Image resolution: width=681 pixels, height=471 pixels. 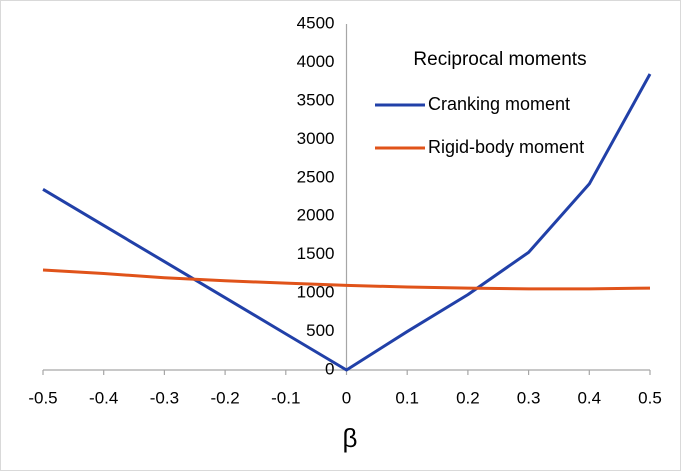 What do you see at coordinates (468, 397) in the screenshot?
I see `x-tick-label: 0.2` at bounding box center [468, 397].